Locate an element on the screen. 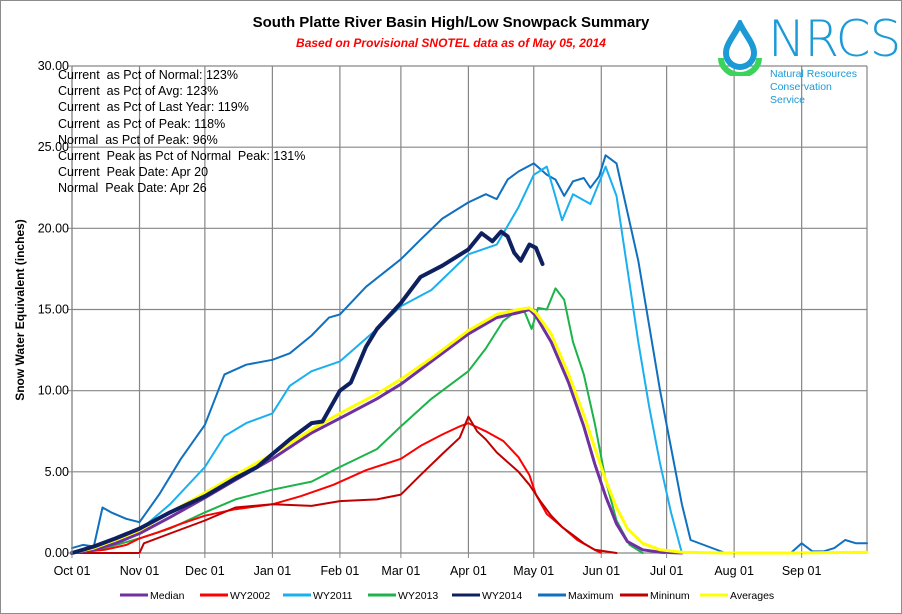 The height and width of the screenshot is (614, 902). x-tick-label: Feb 01 is located at coordinates (339, 571).